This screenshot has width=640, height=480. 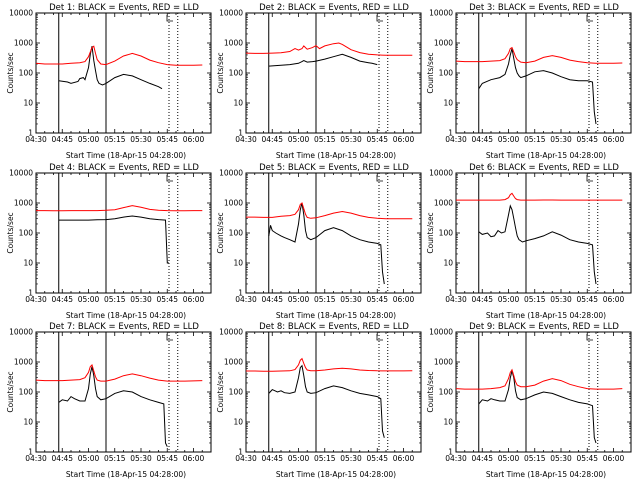 What do you see at coordinates (544, 327) in the screenshot?
I see `panel-title: Det 9: BLACK = Events, RED = LLD` at bounding box center [544, 327].